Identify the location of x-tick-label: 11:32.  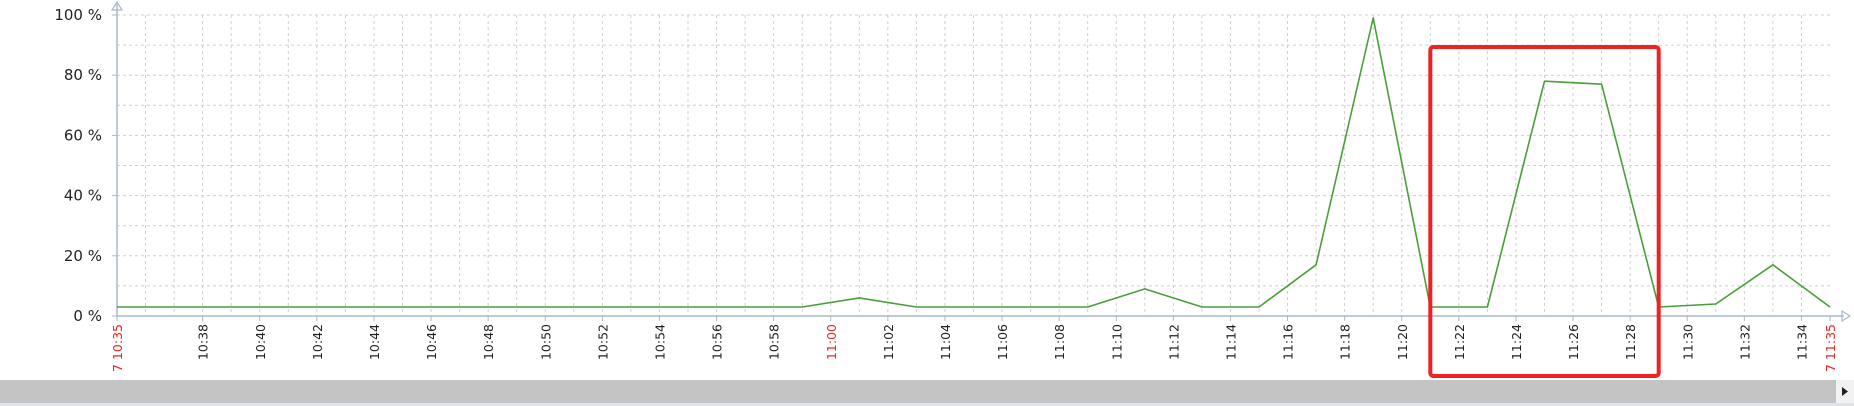
(1744, 342).